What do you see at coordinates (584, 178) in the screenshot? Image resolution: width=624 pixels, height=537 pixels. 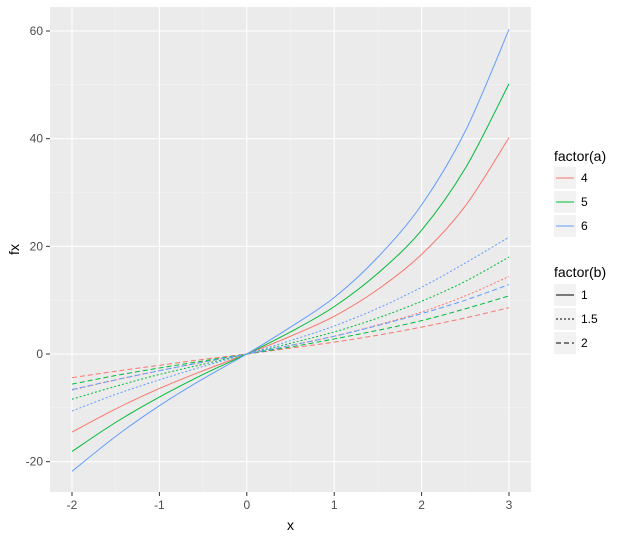 I see `legend-label-color-4: 4` at bounding box center [584, 178].